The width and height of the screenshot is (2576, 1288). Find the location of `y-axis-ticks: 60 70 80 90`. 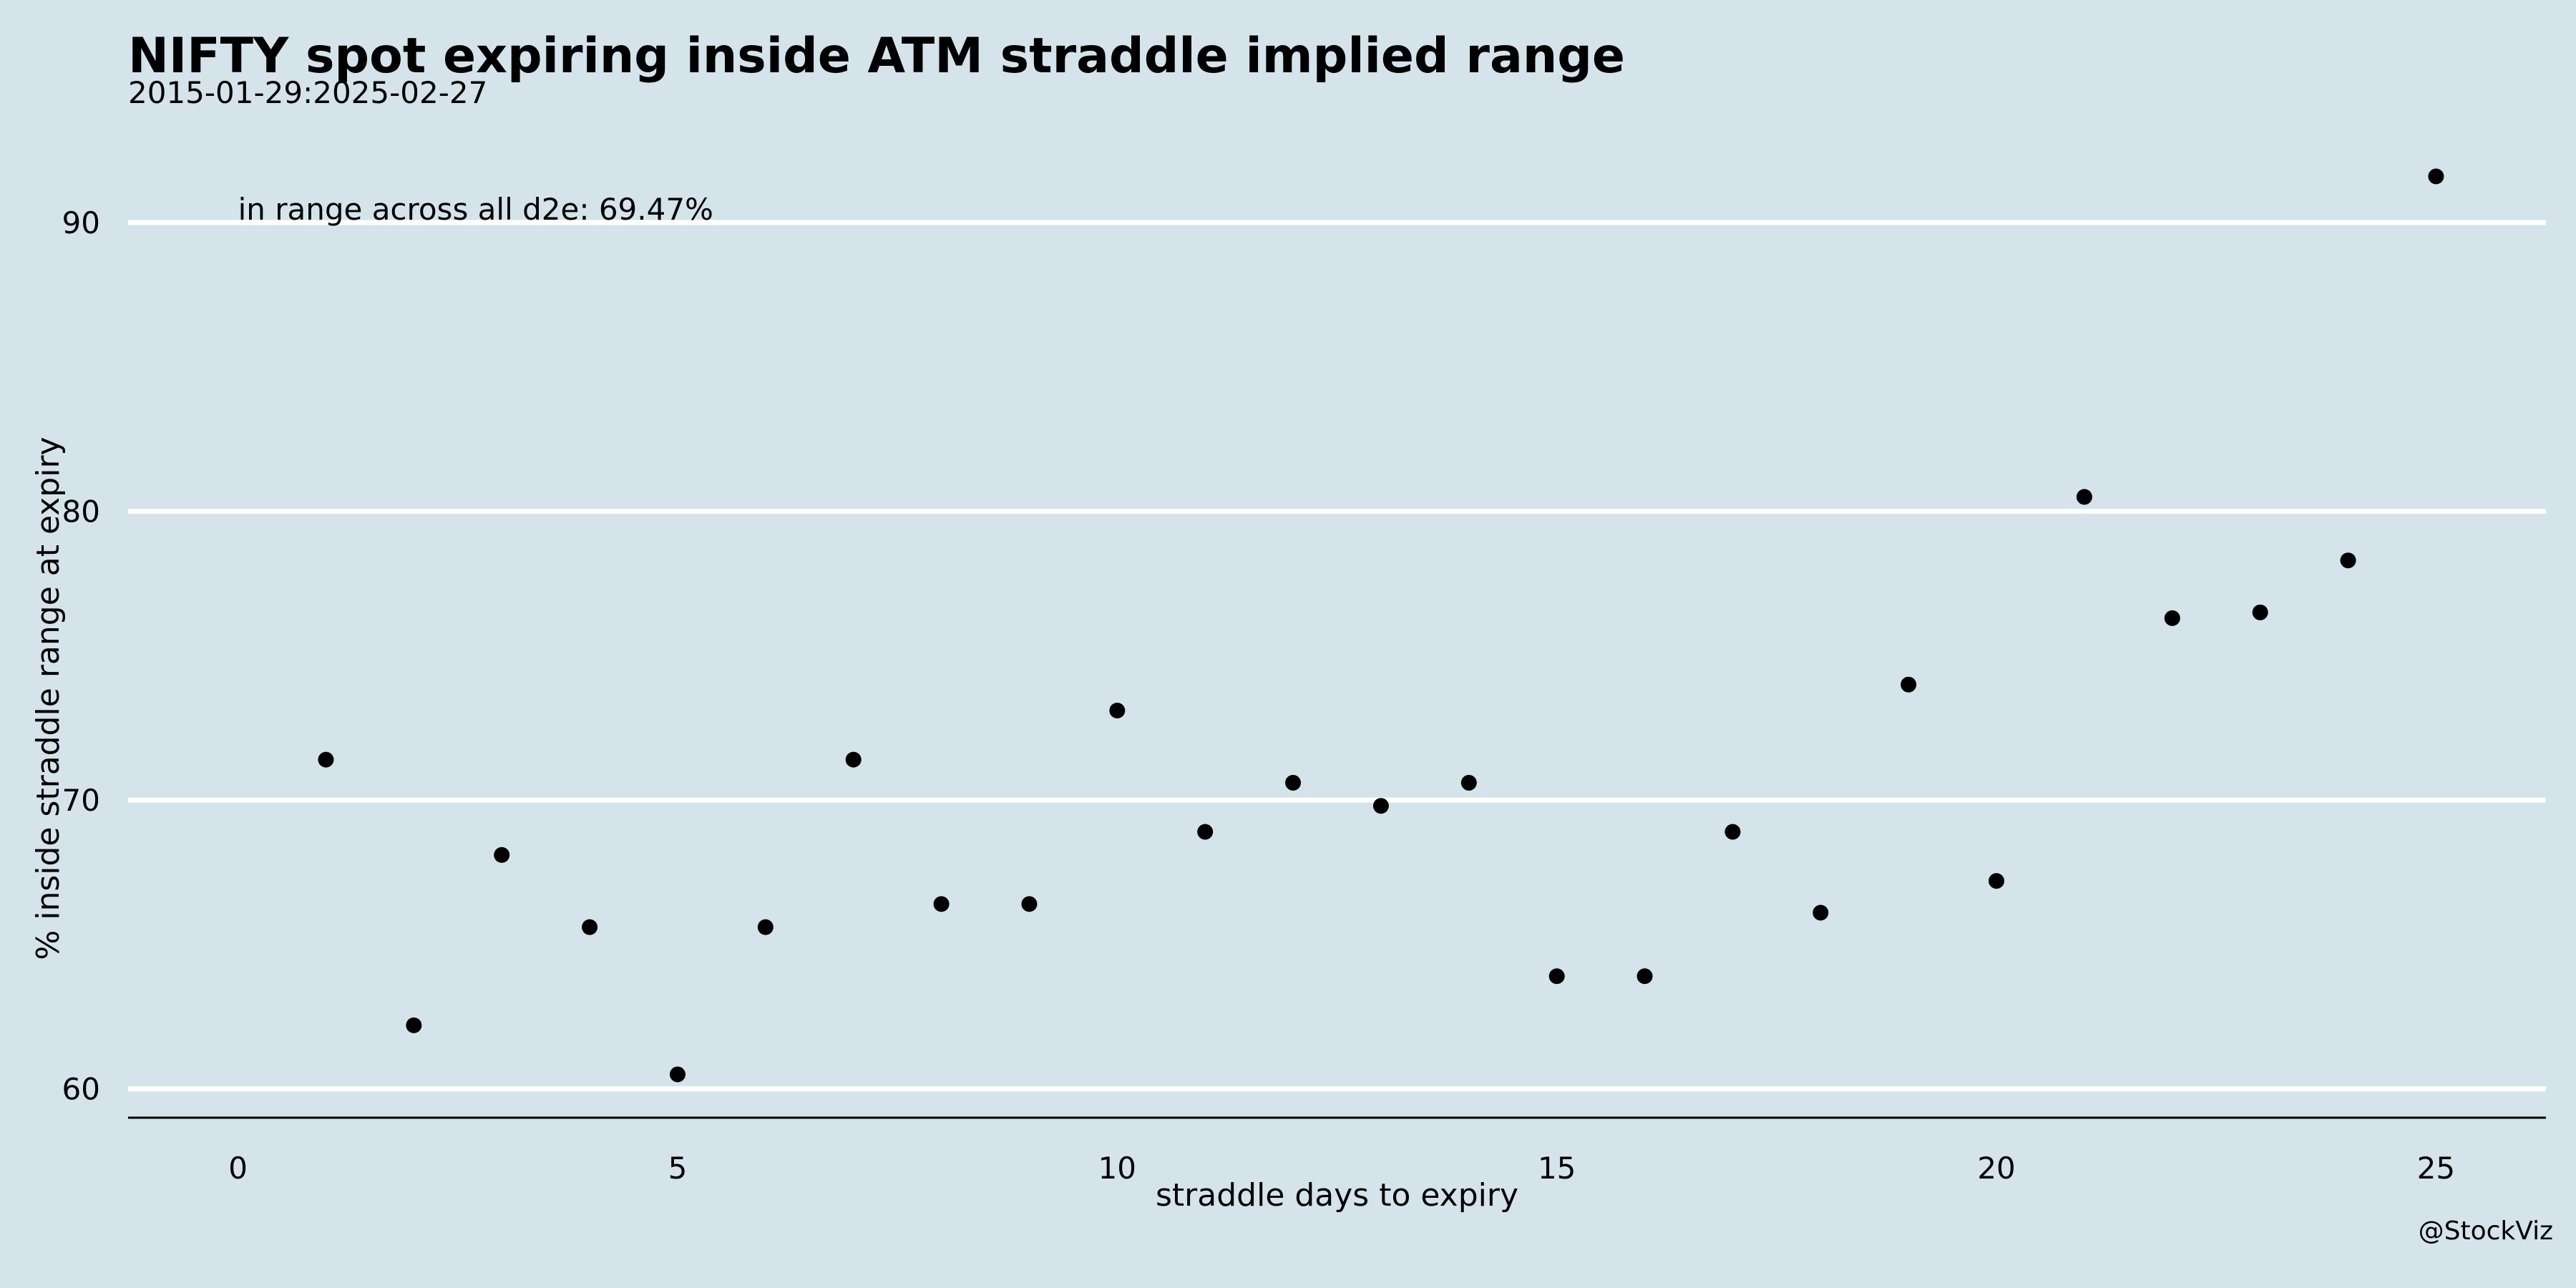

y-axis-ticks: 60 70 80 90 is located at coordinates (81, 656).